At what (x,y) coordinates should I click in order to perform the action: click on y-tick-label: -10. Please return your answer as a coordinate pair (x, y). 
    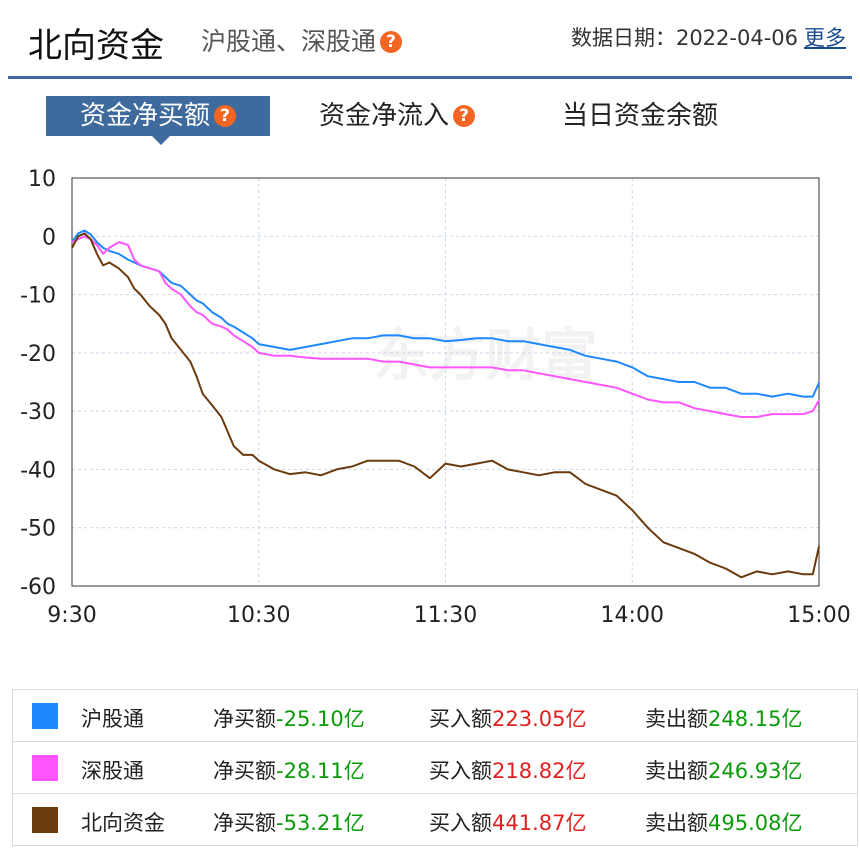
    Looking at the image, I should click on (38, 296).